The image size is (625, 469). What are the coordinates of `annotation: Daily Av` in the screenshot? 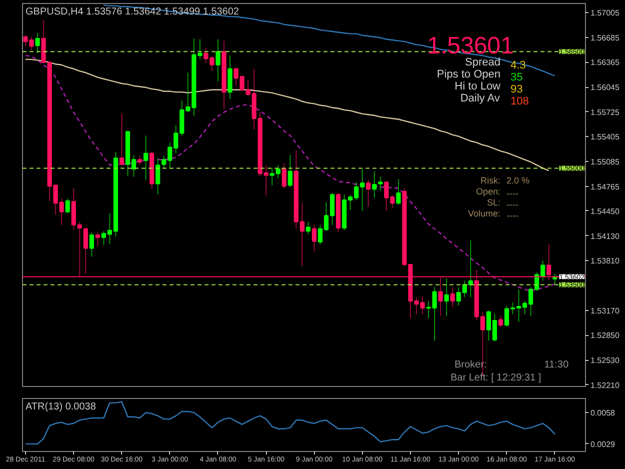 It's located at (480, 98).